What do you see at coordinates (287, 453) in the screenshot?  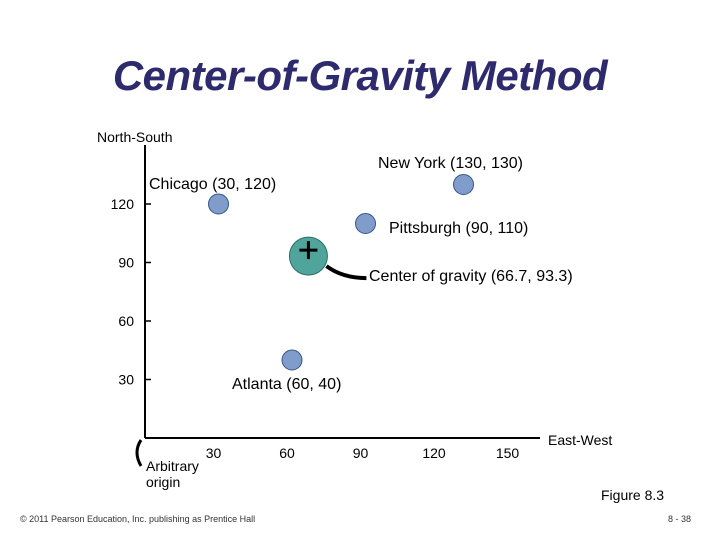 I see `x-tick-label: 60` at bounding box center [287, 453].